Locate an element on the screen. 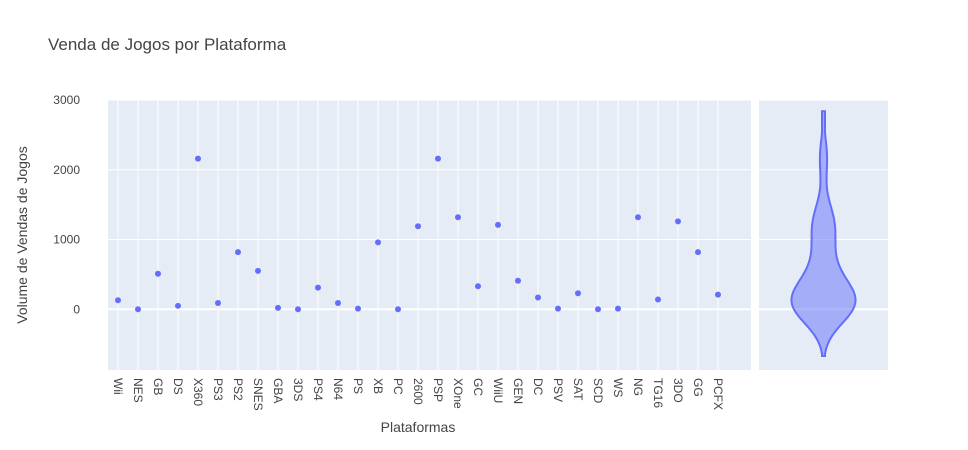  x-tick-label: WiiU is located at coordinates (498, 390).